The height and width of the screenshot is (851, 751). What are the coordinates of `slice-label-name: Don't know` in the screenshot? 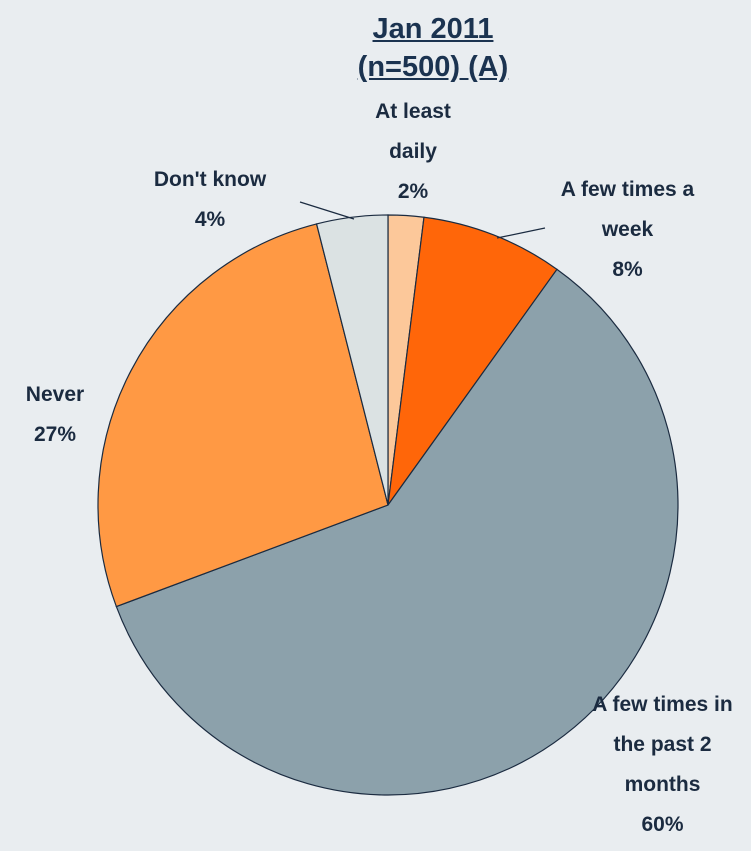 It's located at (210, 179).